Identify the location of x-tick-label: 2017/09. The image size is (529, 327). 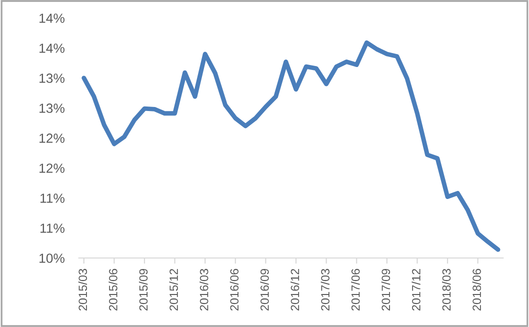
(385, 289).